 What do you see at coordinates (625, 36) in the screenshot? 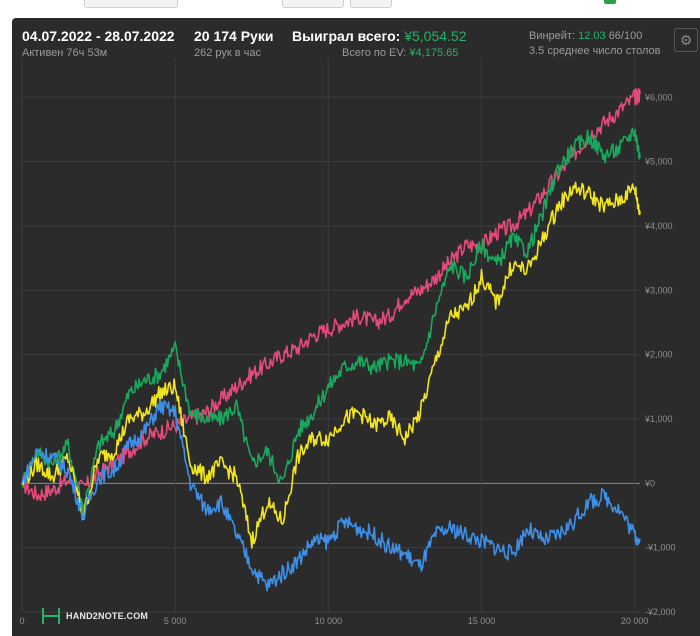
I see `winrate-extra: 66/100` at bounding box center [625, 36].